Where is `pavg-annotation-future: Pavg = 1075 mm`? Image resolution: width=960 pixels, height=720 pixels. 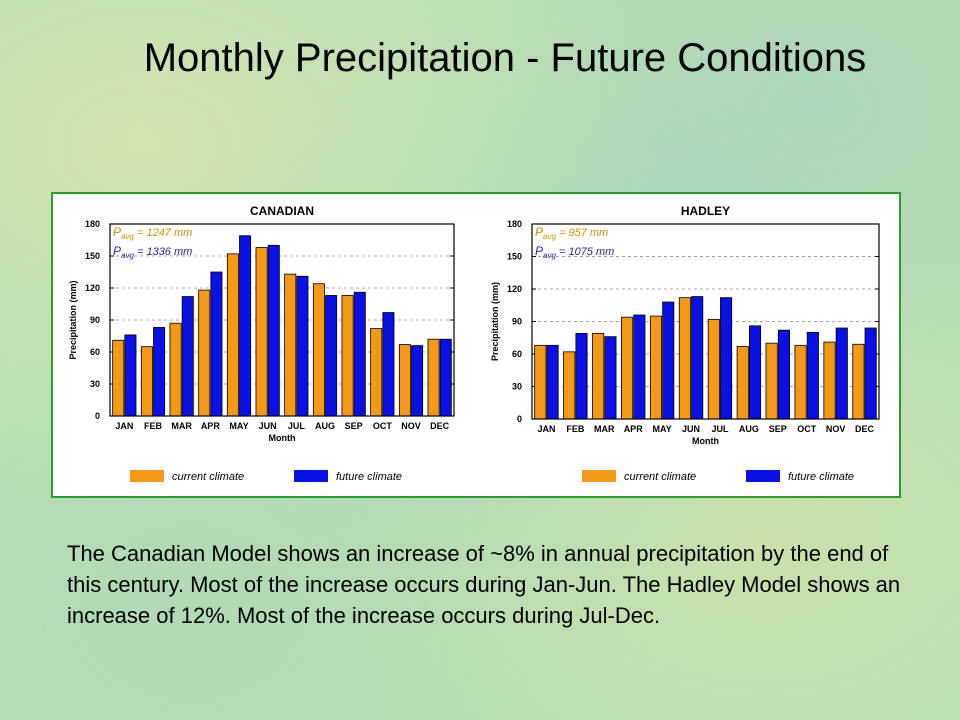 pavg-annotation-future: Pavg = 1075 mm is located at coordinates (574, 252).